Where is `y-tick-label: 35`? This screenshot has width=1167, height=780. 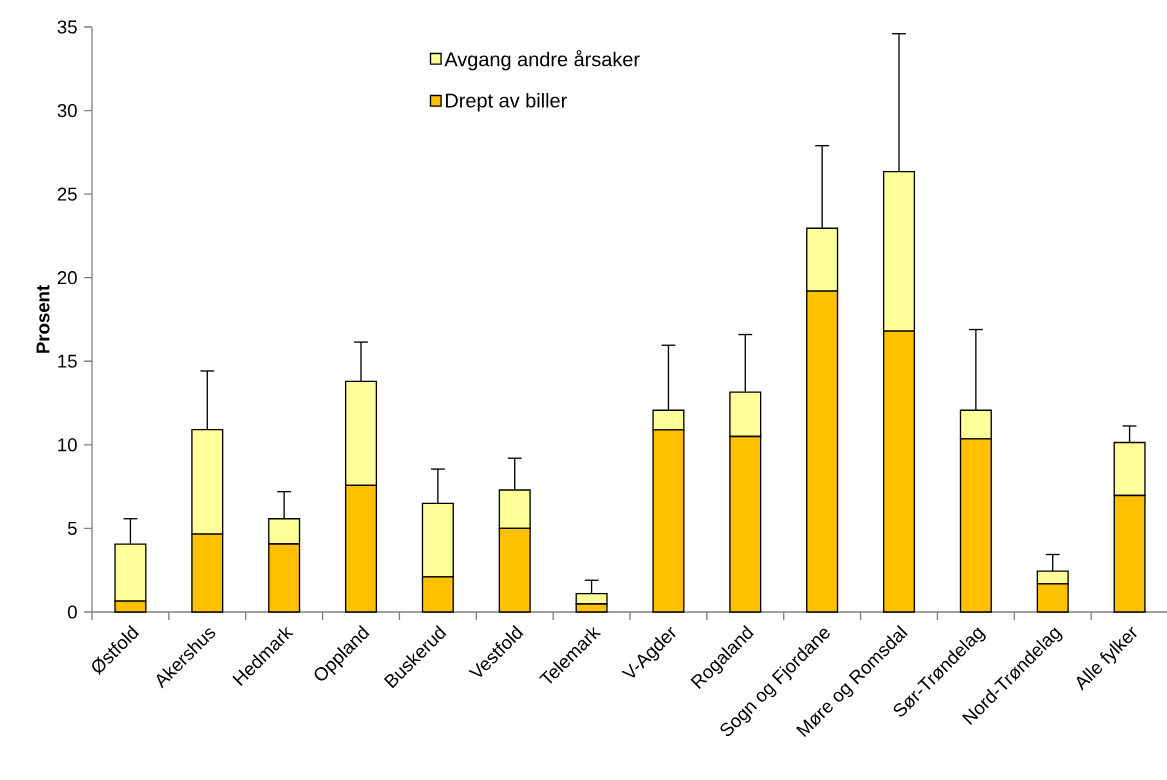 y-tick-label: 35 is located at coordinates (67, 27).